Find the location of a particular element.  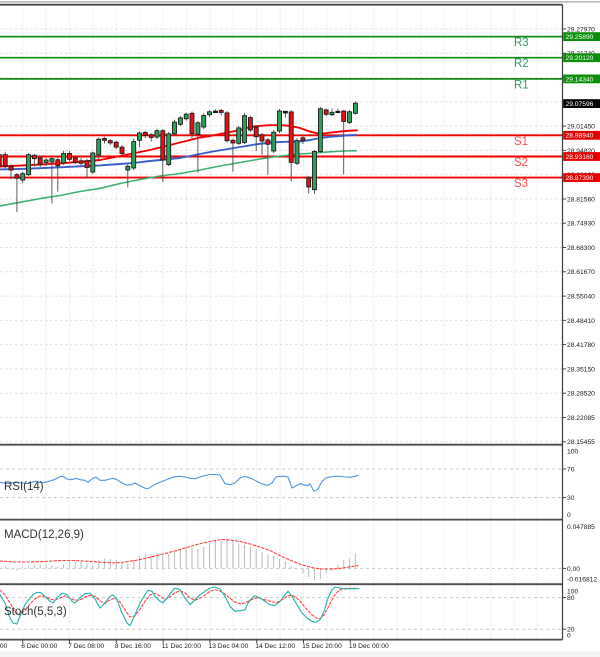

svg-text: 28.61670 is located at coordinates (581, 272).